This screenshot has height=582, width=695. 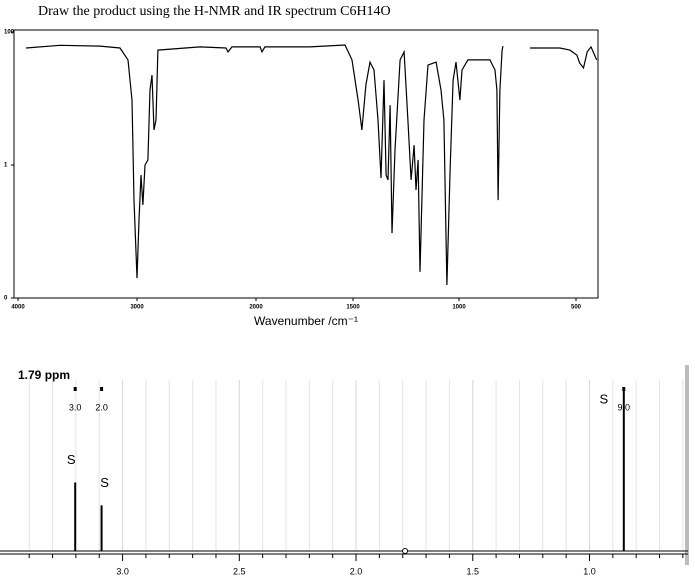 I want to click on y-tick-label: 1, so click(x=6, y=166).